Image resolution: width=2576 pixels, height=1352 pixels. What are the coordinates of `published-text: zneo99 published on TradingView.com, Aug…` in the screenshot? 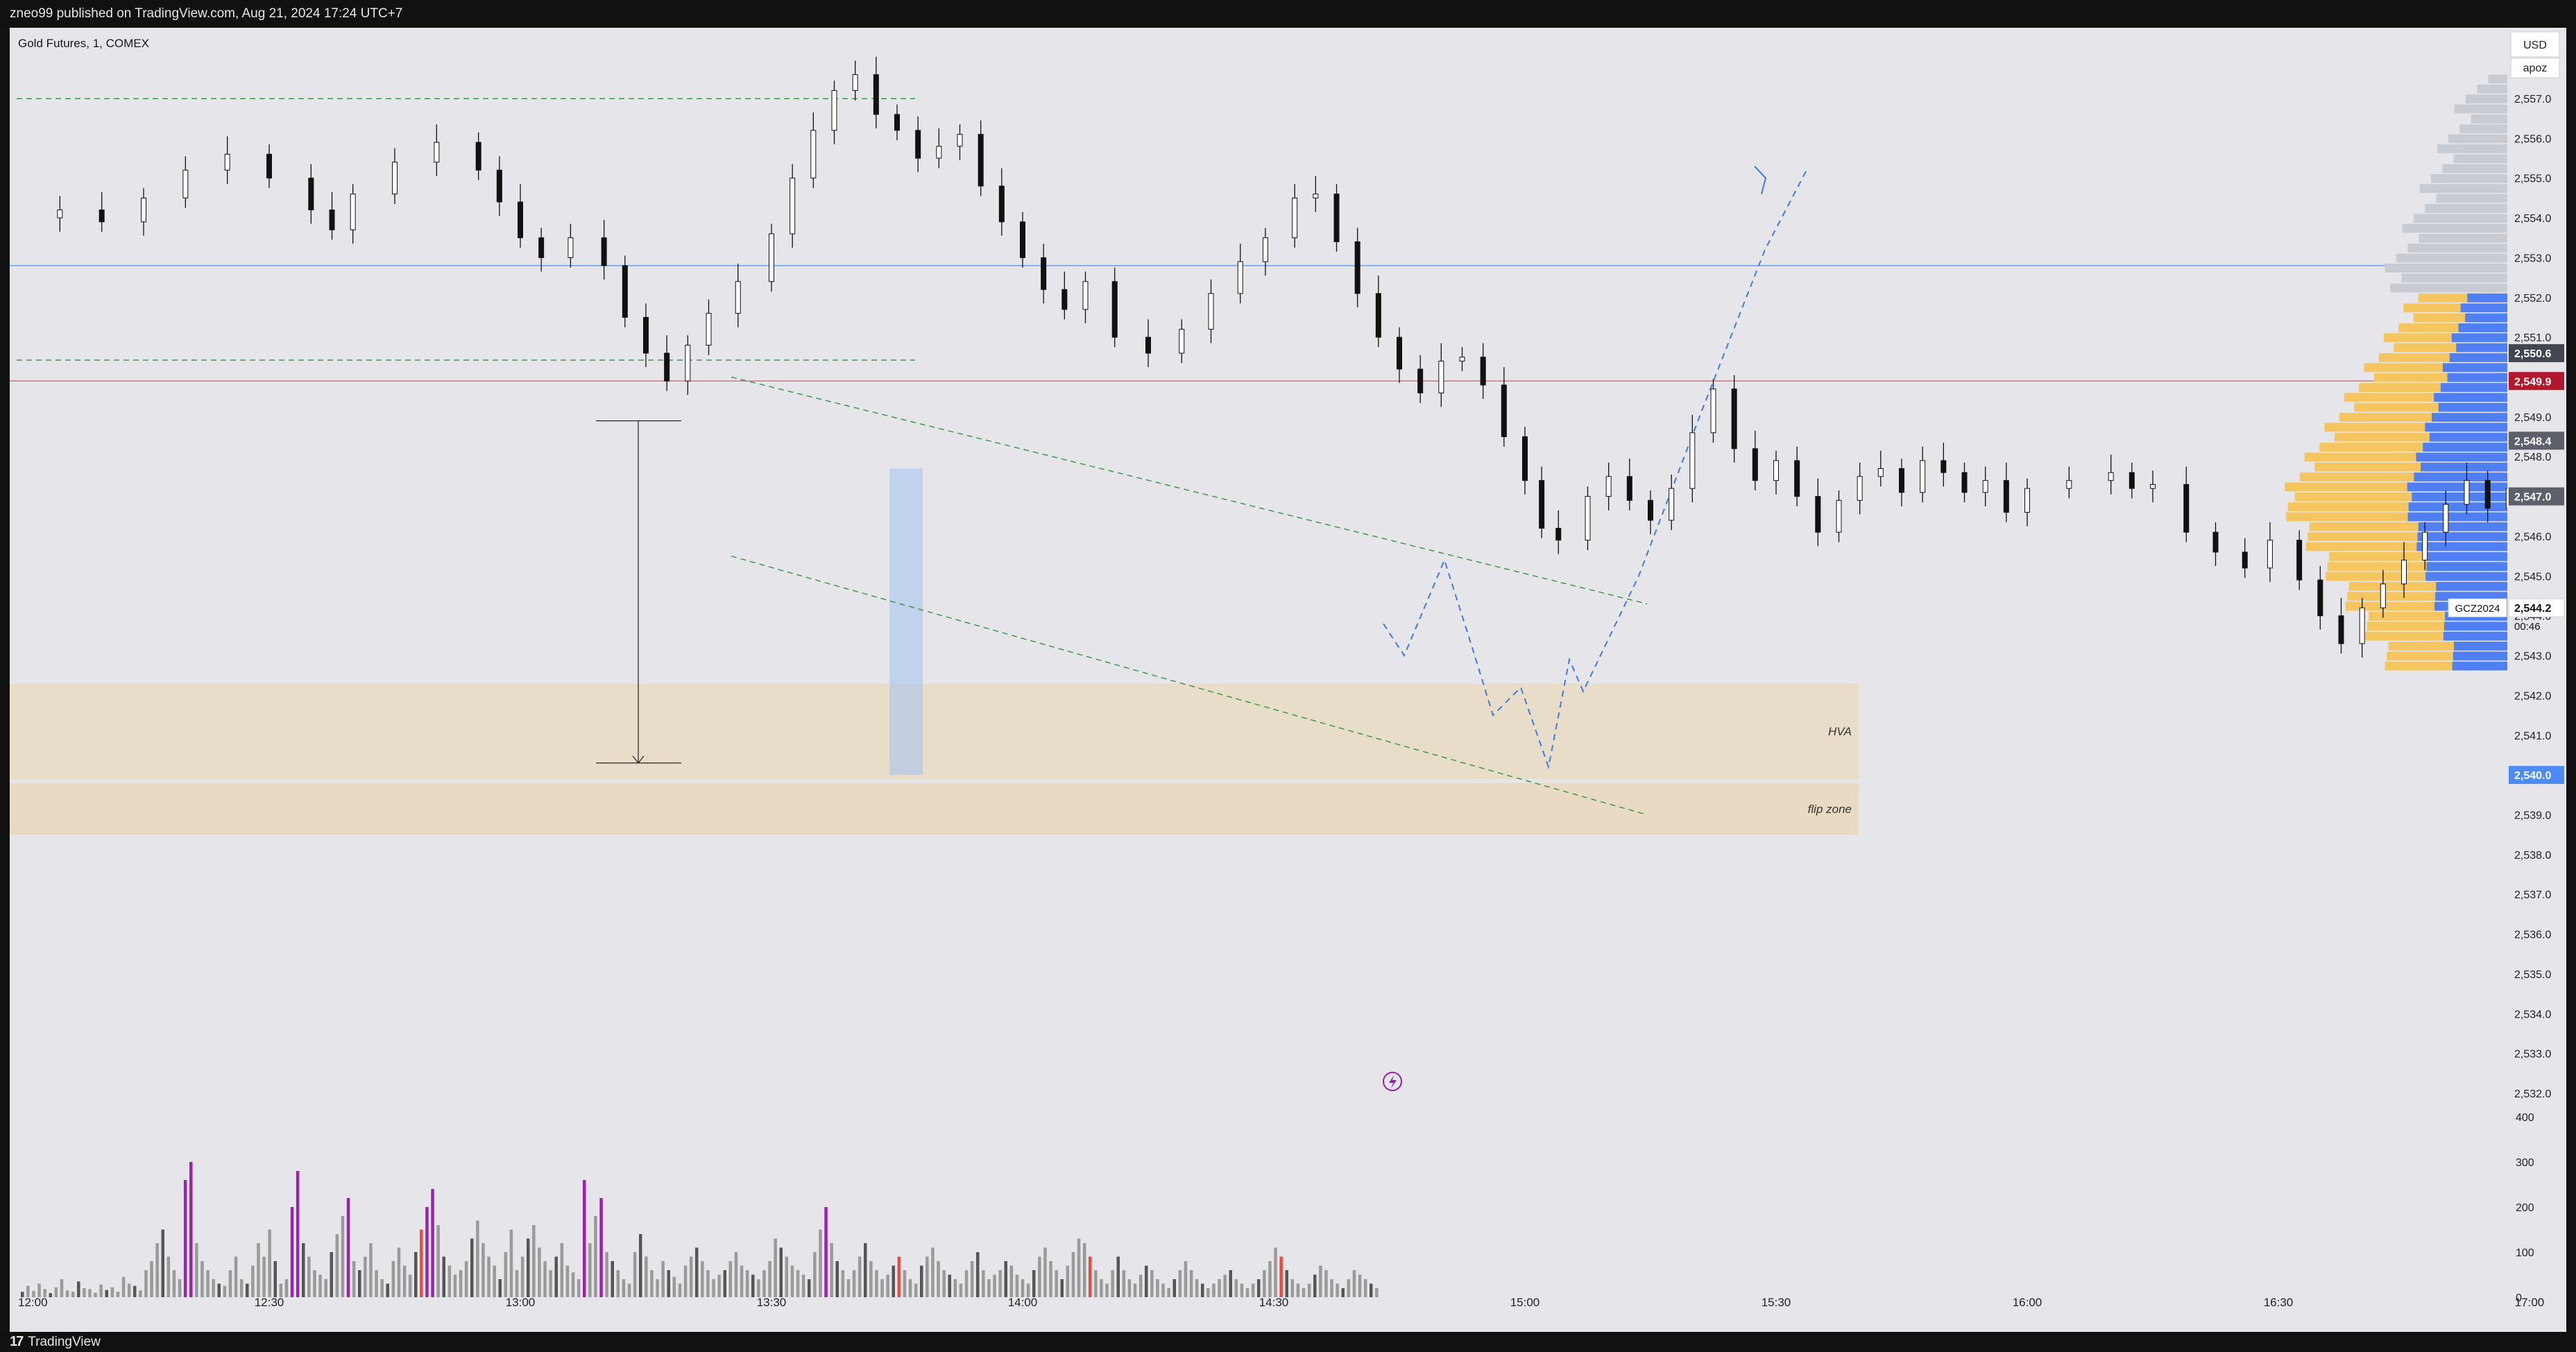 It's located at (206, 13).